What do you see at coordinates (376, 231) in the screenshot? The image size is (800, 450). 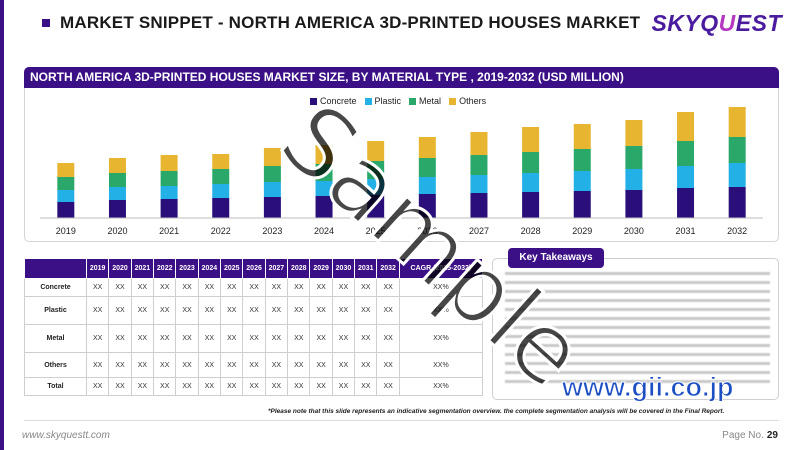 I see `x-tick-label: 2025` at bounding box center [376, 231].